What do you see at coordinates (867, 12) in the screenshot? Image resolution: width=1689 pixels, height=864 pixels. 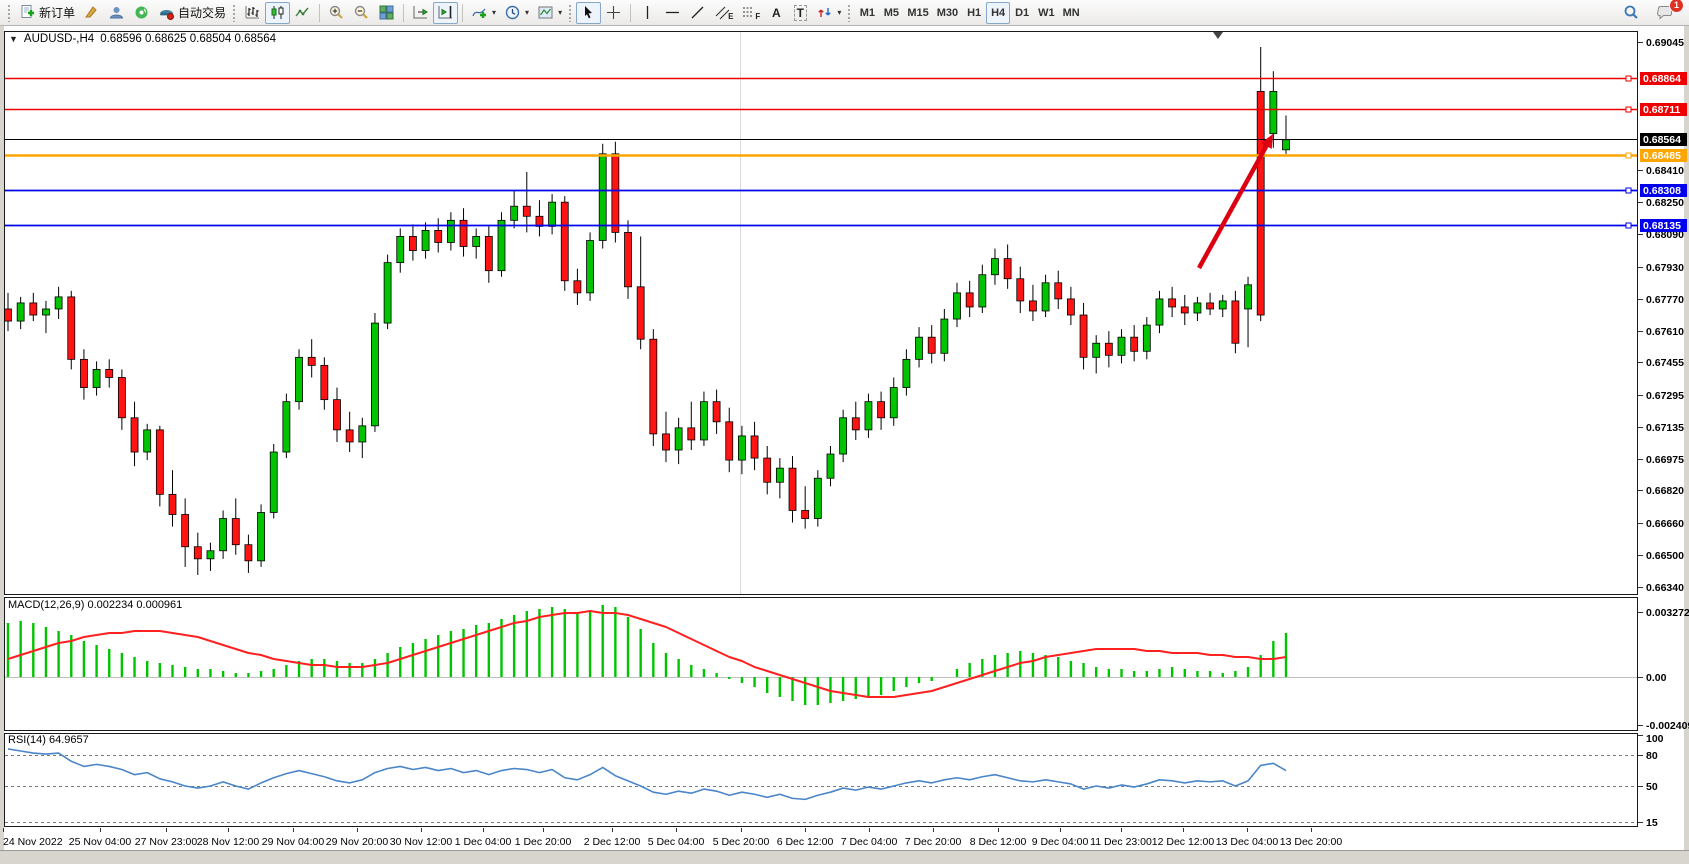 I see `timeframe-m1-button: M1` at bounding box center [867, 12].